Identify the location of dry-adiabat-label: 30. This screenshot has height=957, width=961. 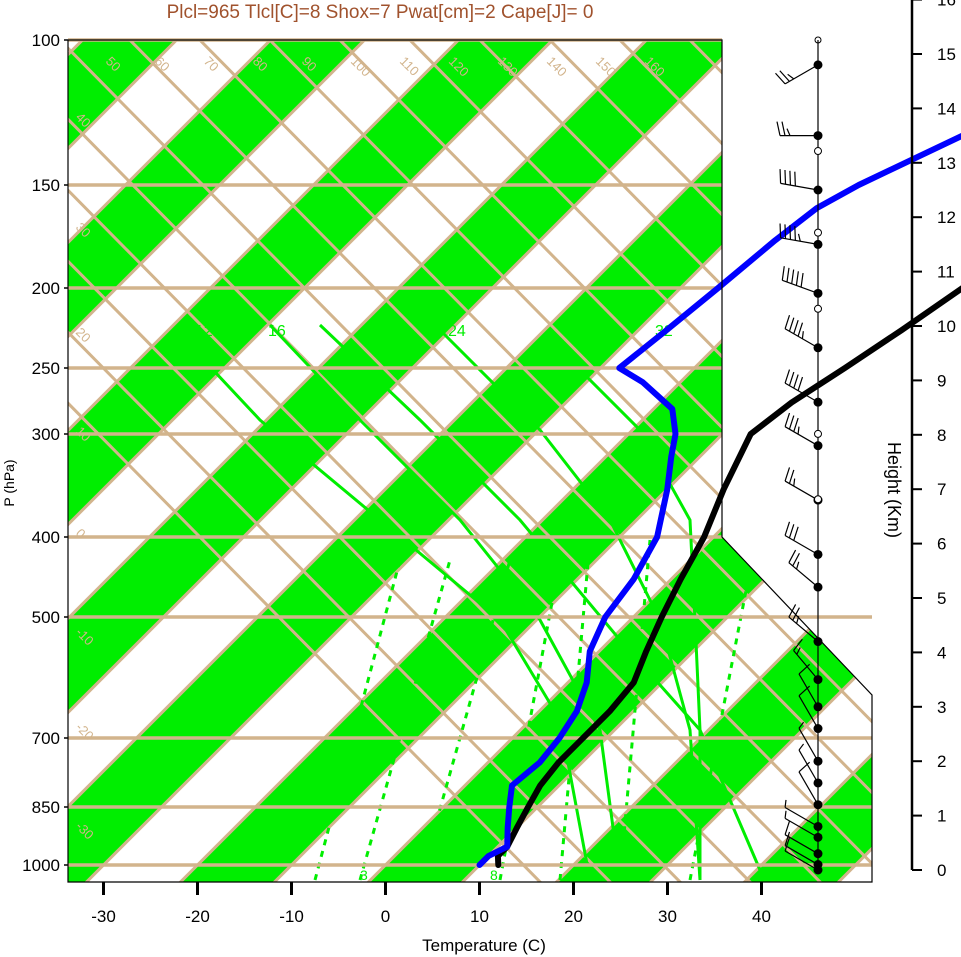
(864, 649).